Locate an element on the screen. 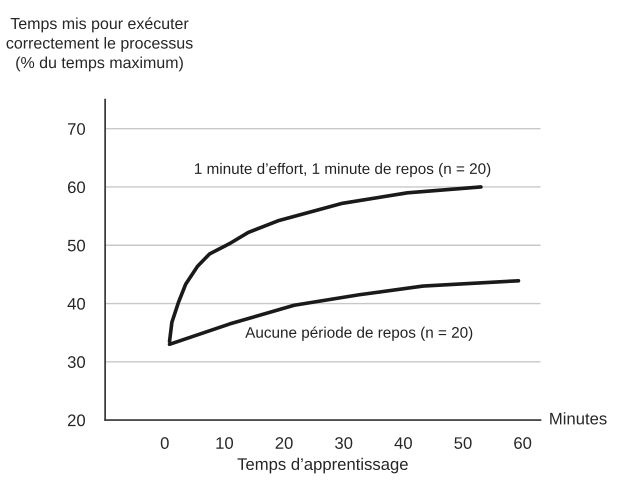 This screenshot has height=493, width=622. y-tick-label: 70 is located at coordinates (77, 129).